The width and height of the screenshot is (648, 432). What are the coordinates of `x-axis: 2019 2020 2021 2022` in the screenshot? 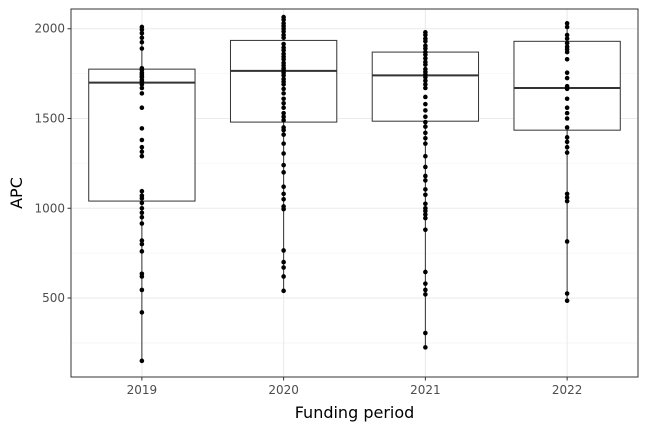 It's located at (355, 387).